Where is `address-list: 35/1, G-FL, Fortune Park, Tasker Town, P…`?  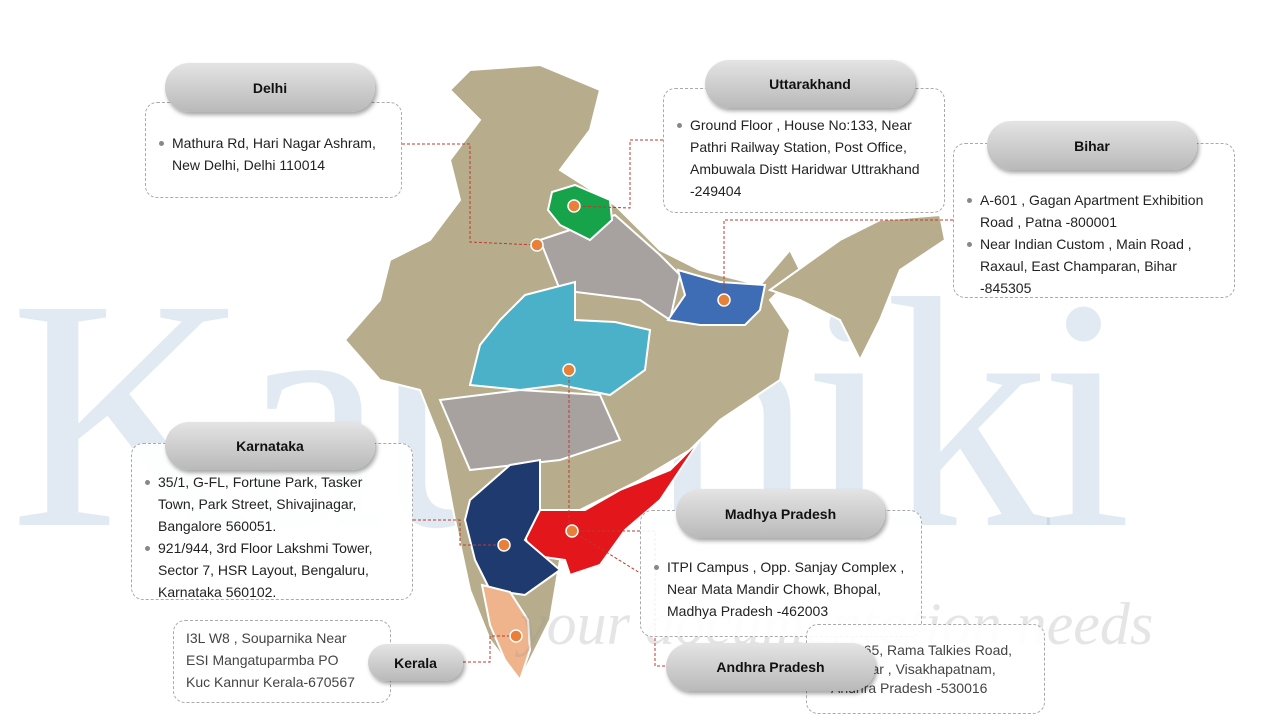
address-list: 35/1, G-FL, Fortune Park, Tasker Town, P… is located at coordinates (266, 537).